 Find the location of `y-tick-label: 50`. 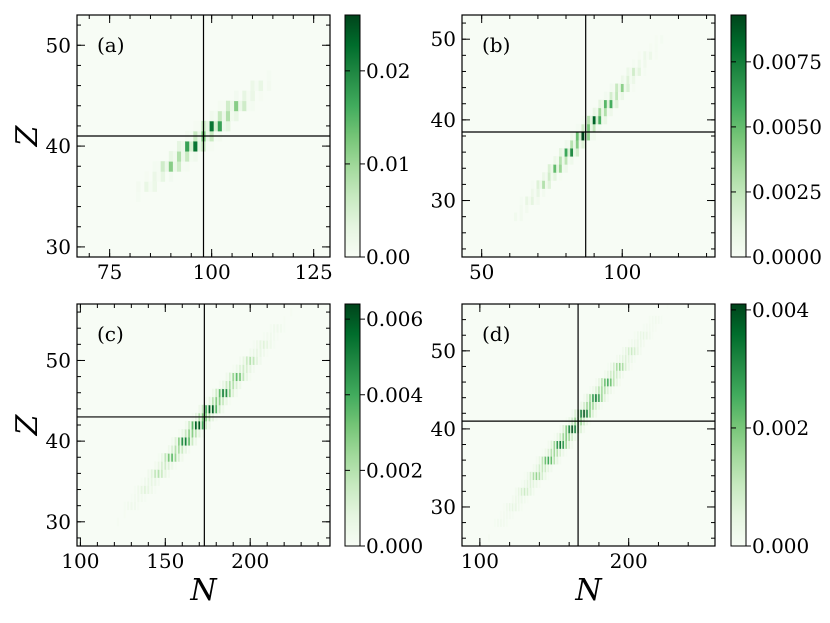

y-tick-label: 50 is located at coordinates (443, 351).